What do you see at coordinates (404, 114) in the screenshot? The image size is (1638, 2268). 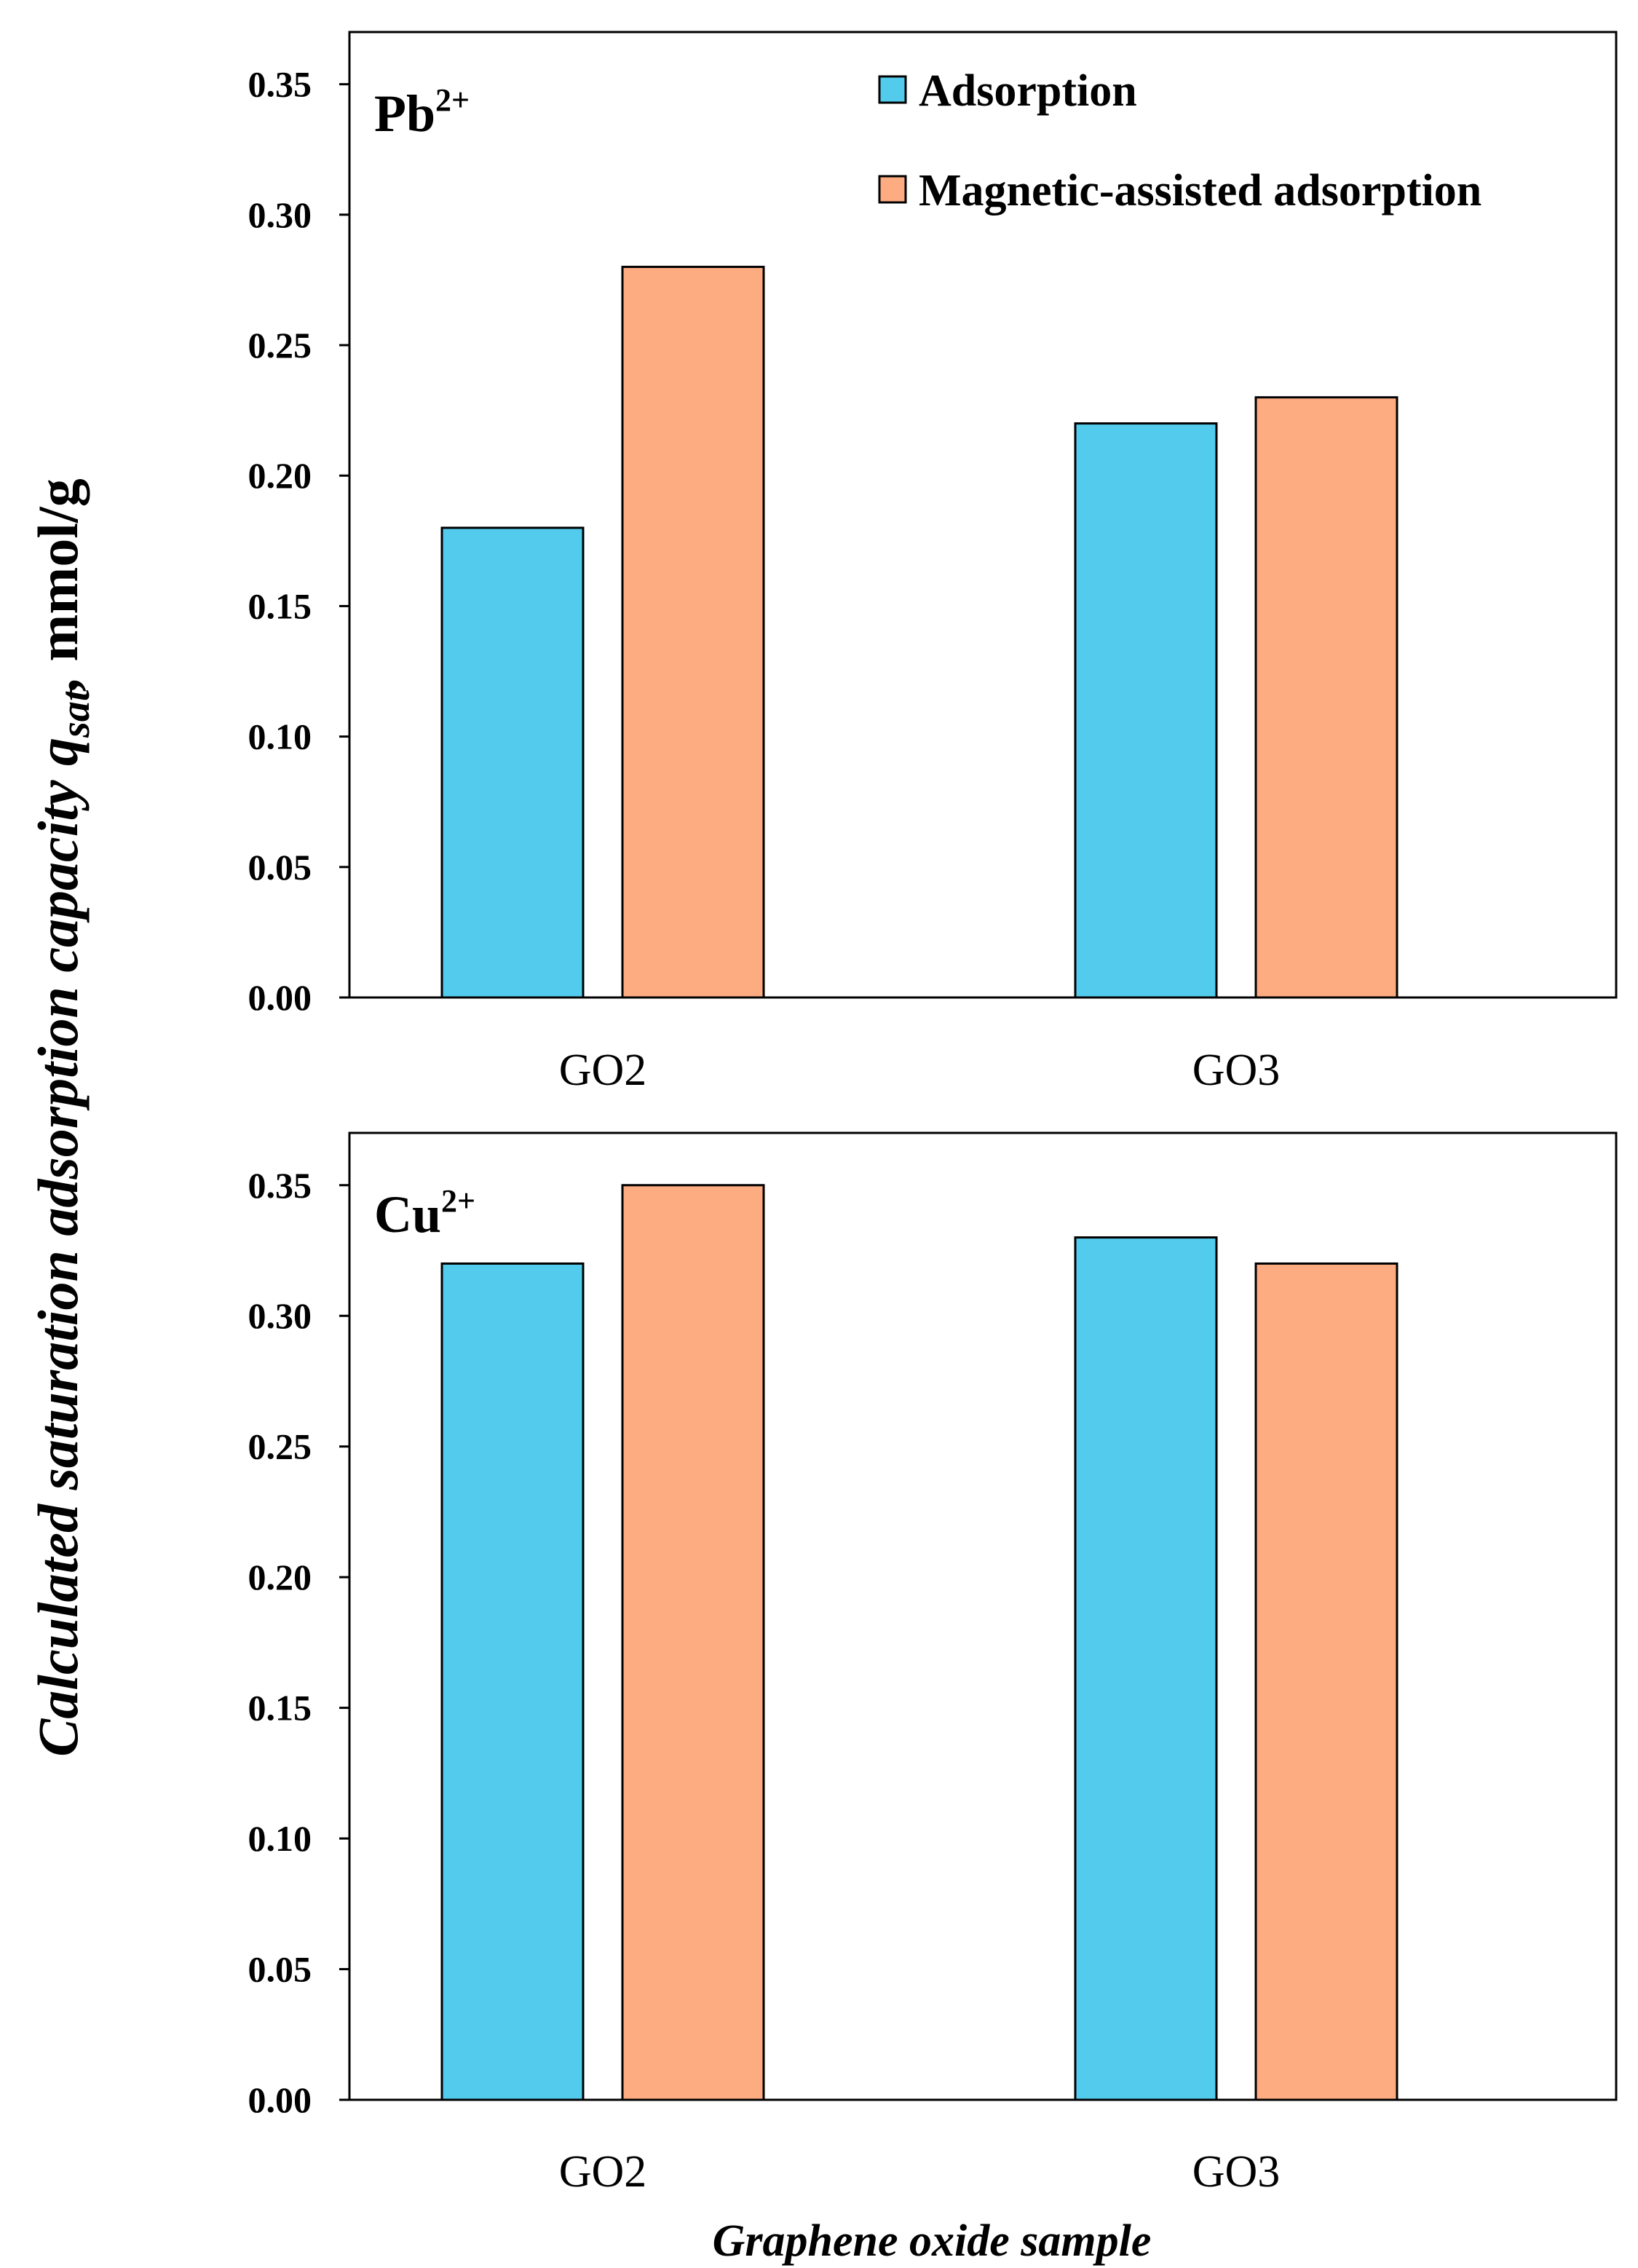 I see `panel-label-element: Pb` at bounding box center [404, 114].